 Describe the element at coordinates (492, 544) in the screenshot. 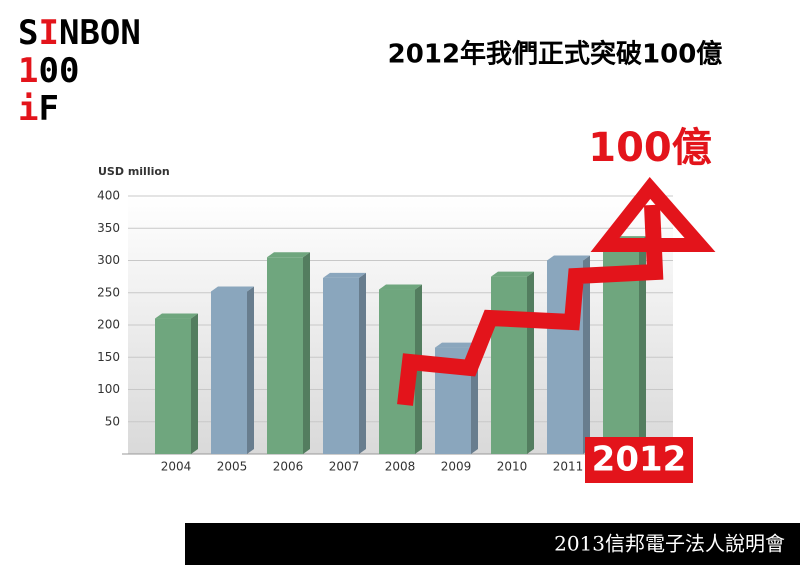

I see `footer-bar` at that location.